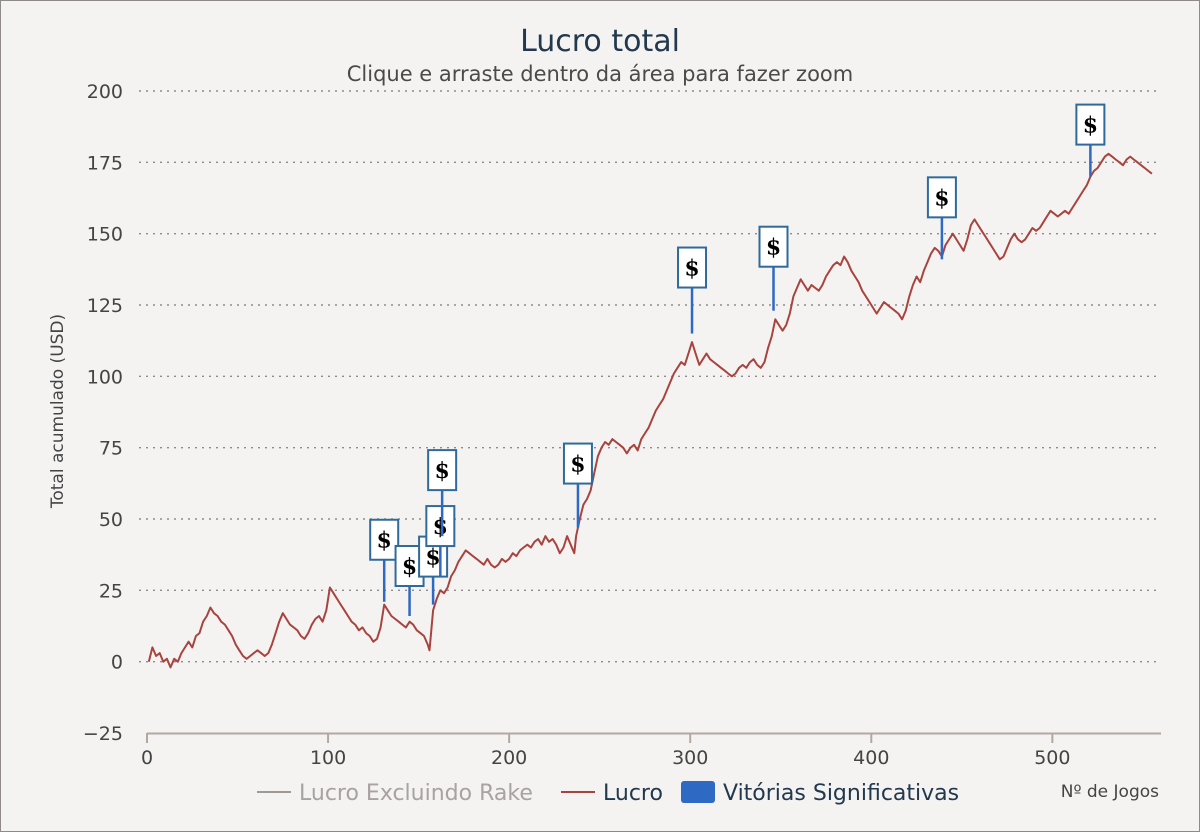 The image size is (1200, 832). I want to click on x-axis-label: Nº de Jogos, so click(1110, 792).